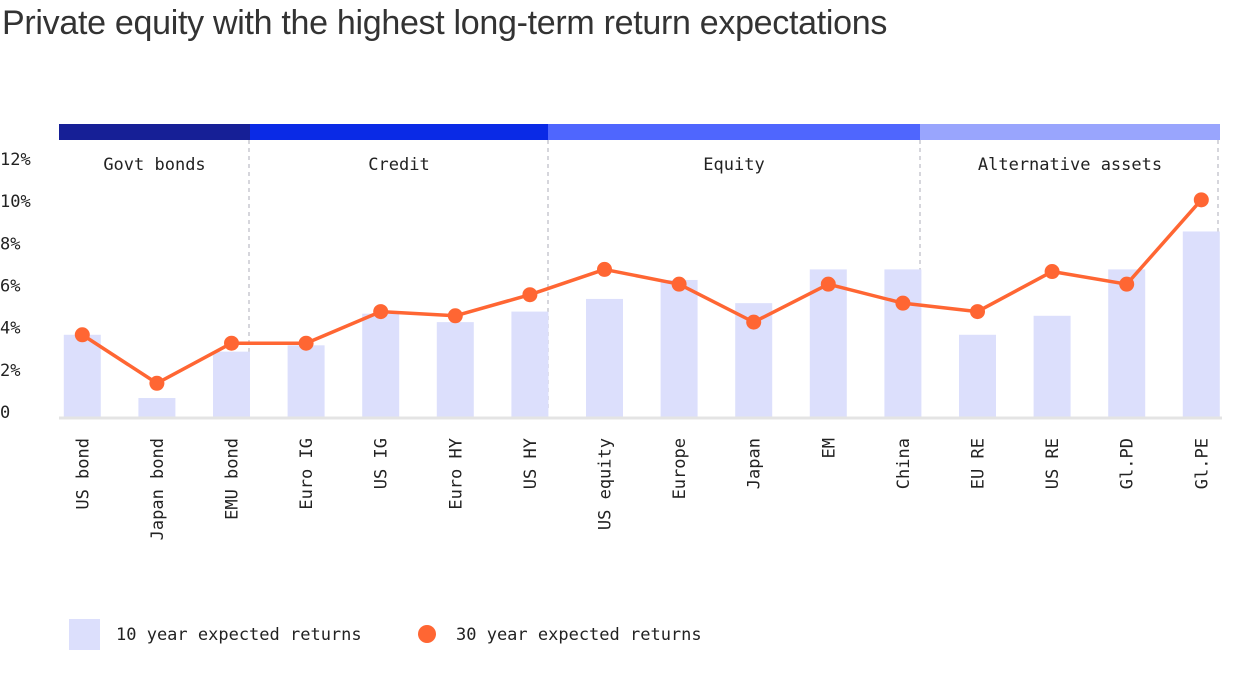 The image size is (1256, 690). Describe the element at coordinates (1053, 463) in the screenshot. I see `x-tick-label: US RE` at that location.